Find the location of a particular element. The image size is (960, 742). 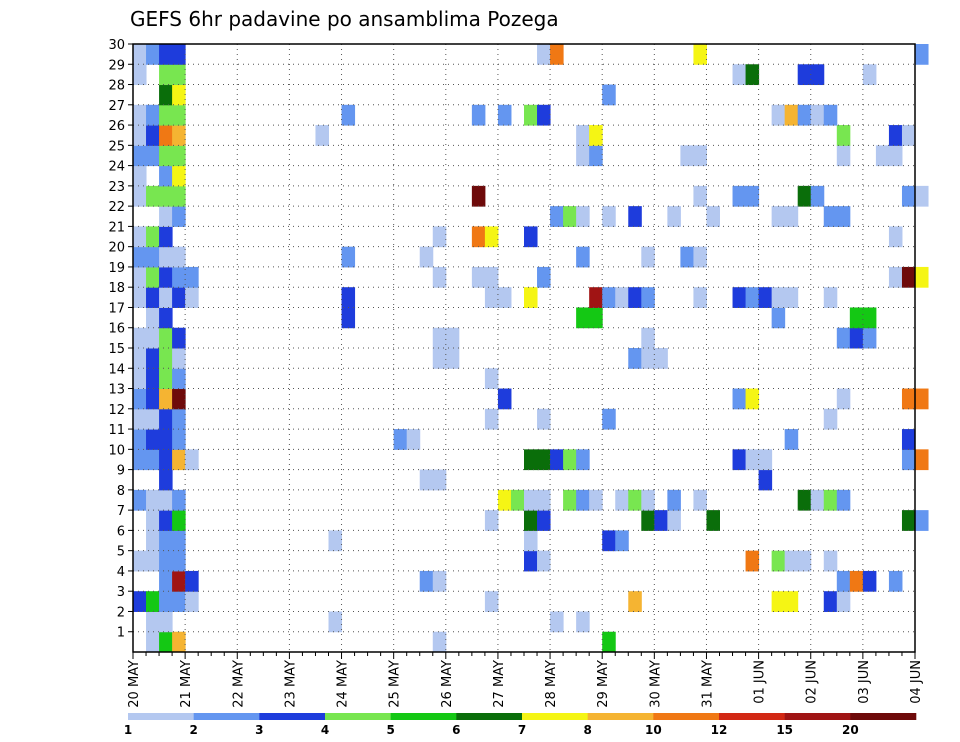

y-tick-label: 2 is located at coordinates (121, 612).